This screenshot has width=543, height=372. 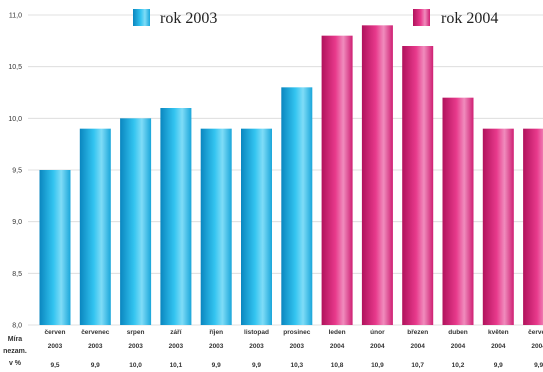 I want to click on x-tick-label-month: srpen, so click(x=136, y=332).